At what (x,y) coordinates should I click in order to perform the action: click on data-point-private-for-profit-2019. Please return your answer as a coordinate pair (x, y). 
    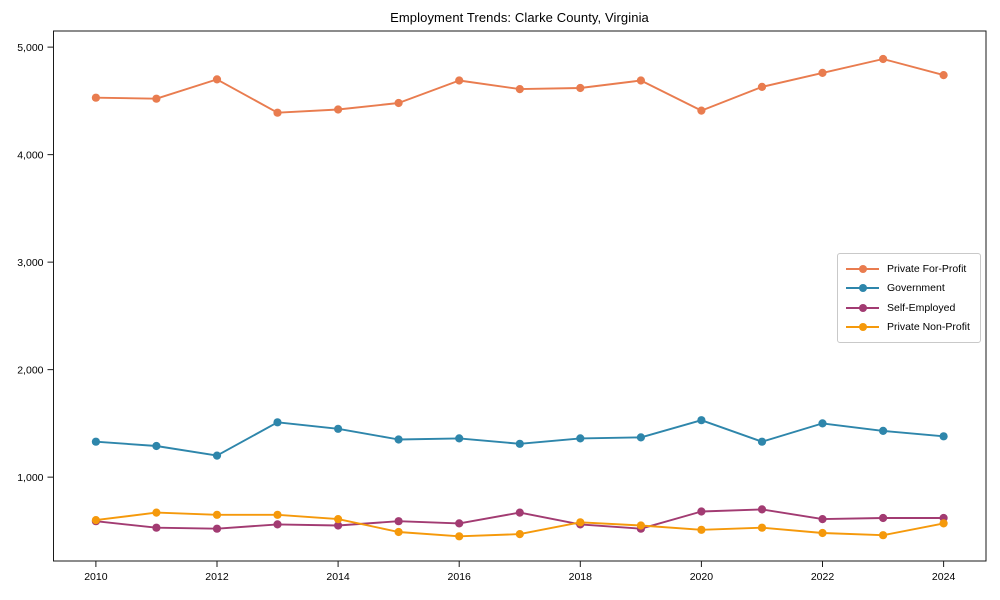
    Looking at the image, I should click on (641, 80).